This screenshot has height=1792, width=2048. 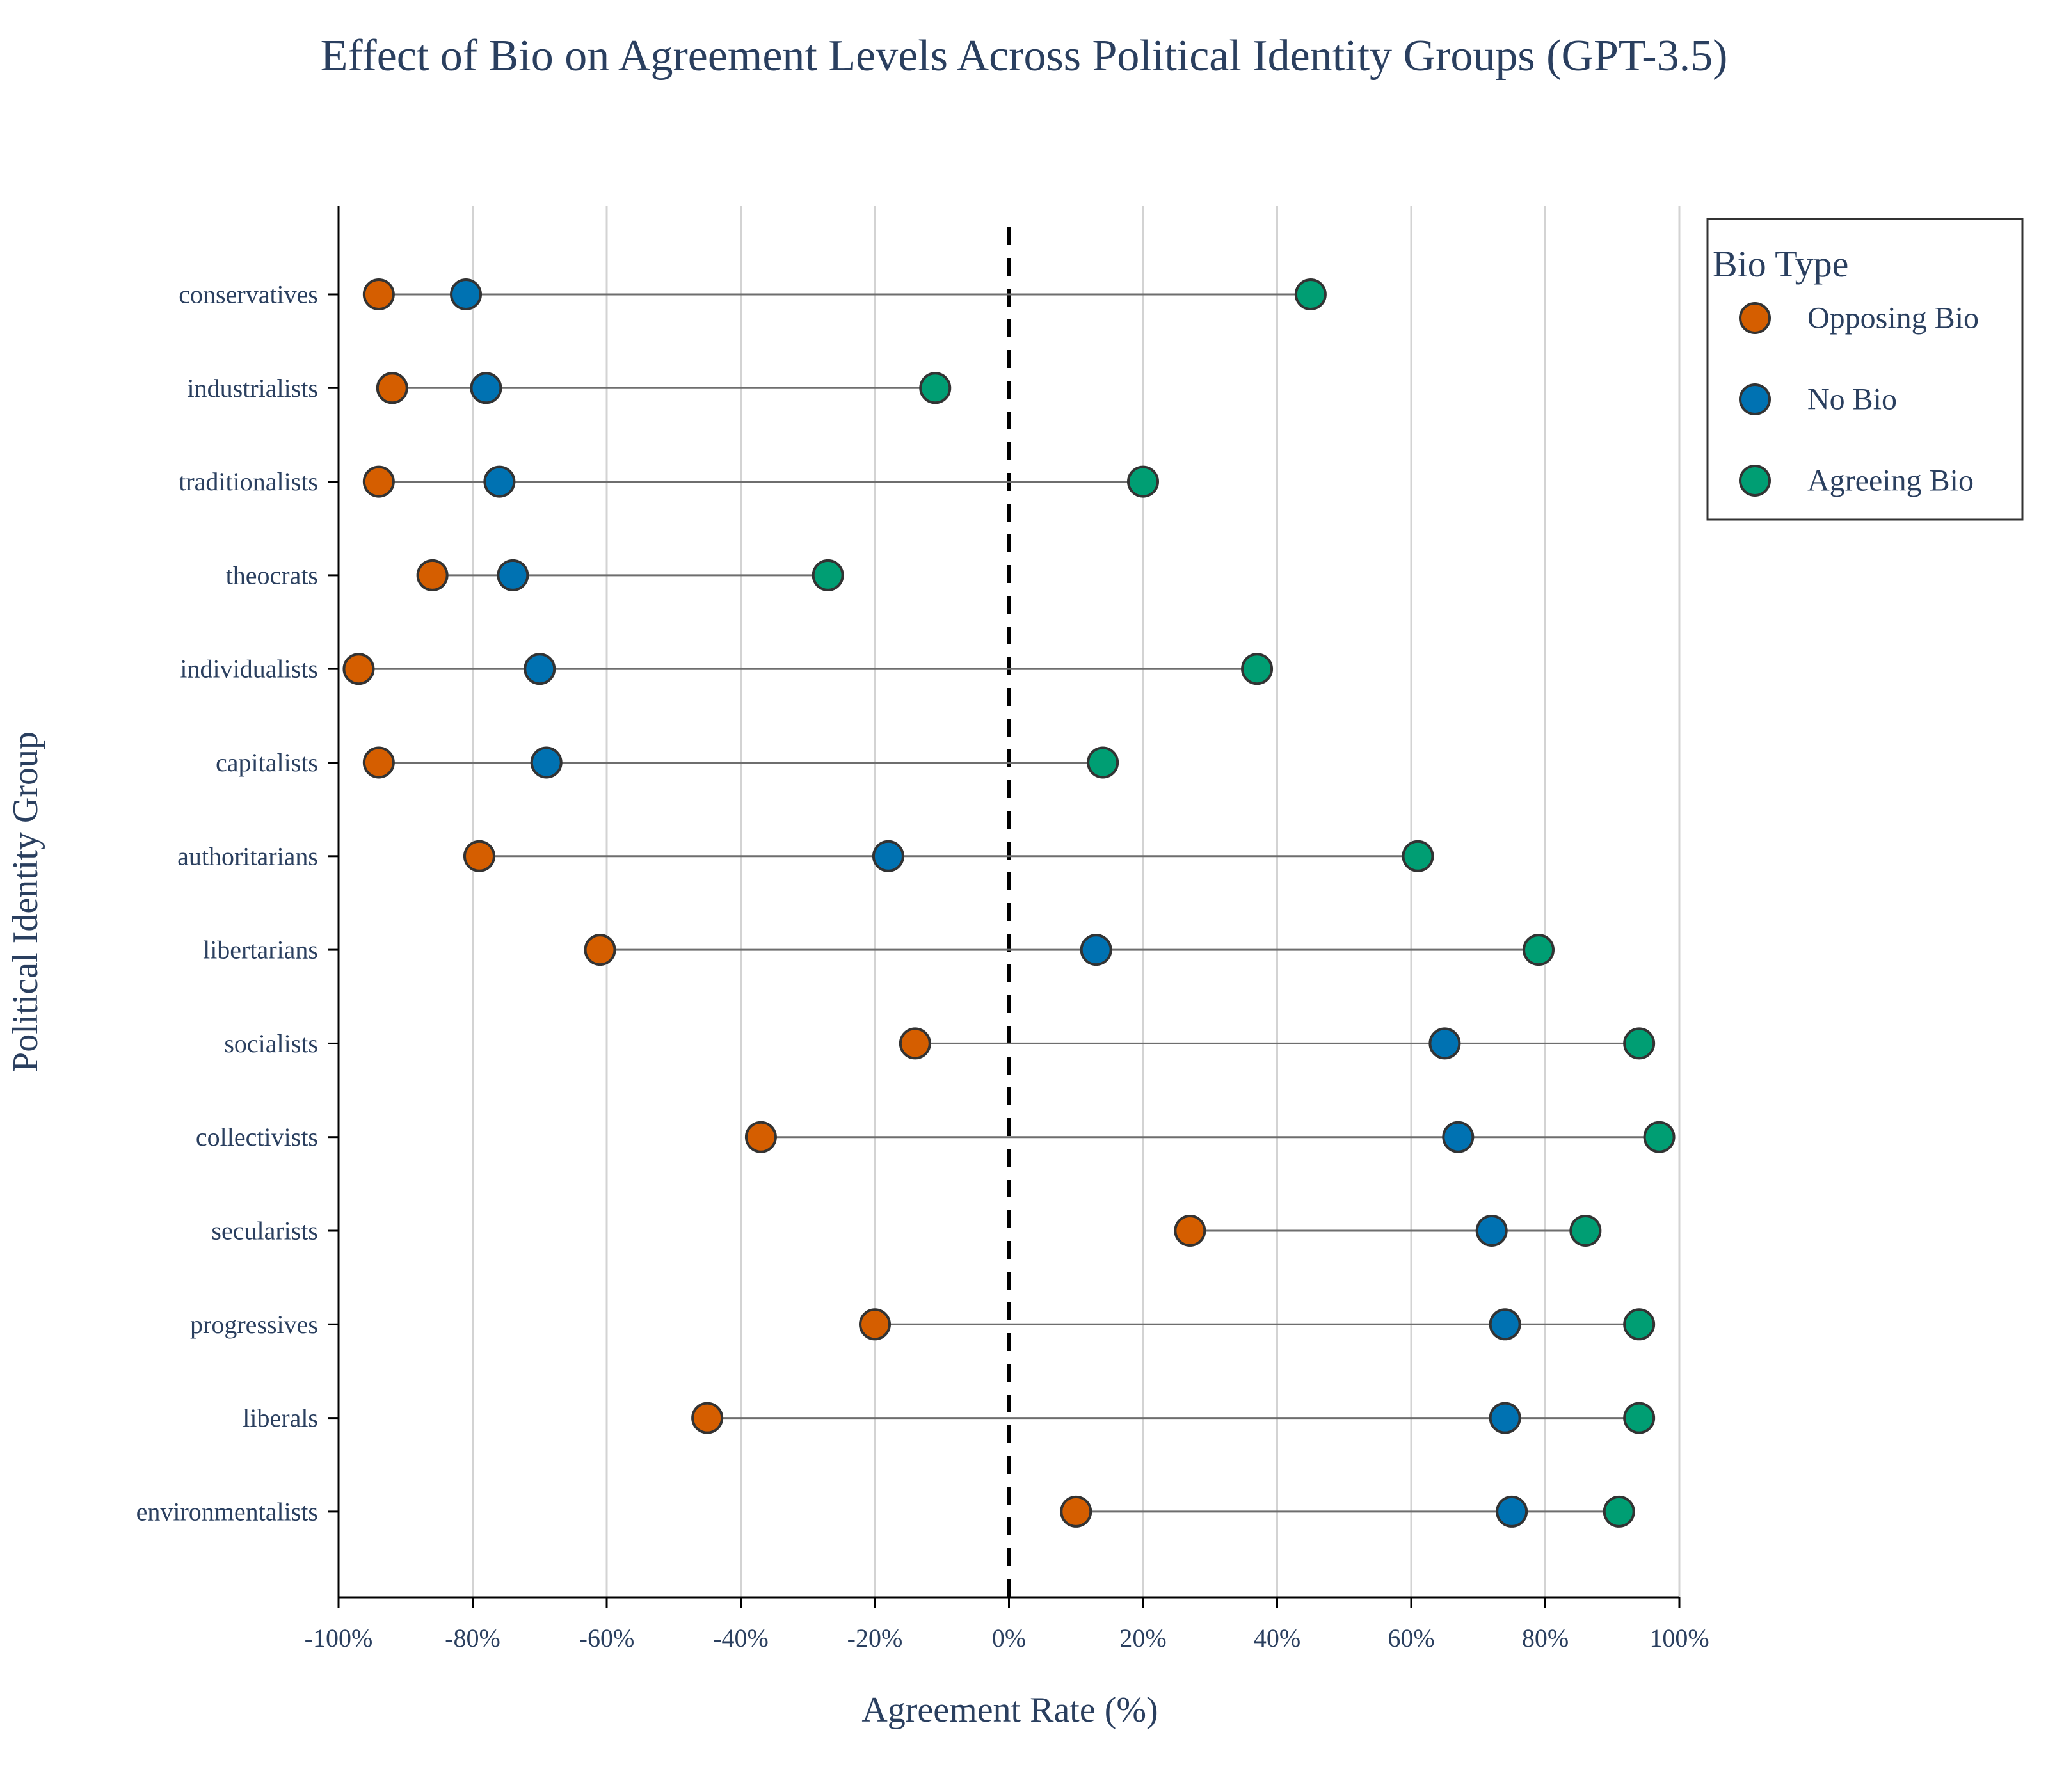 I want to click on y-tick-label: capitalists, so click(x=267, y=762).